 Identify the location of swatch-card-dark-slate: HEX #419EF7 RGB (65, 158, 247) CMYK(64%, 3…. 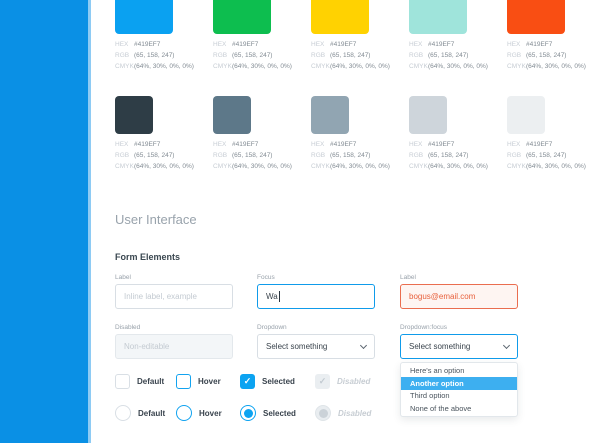
(160, 134).